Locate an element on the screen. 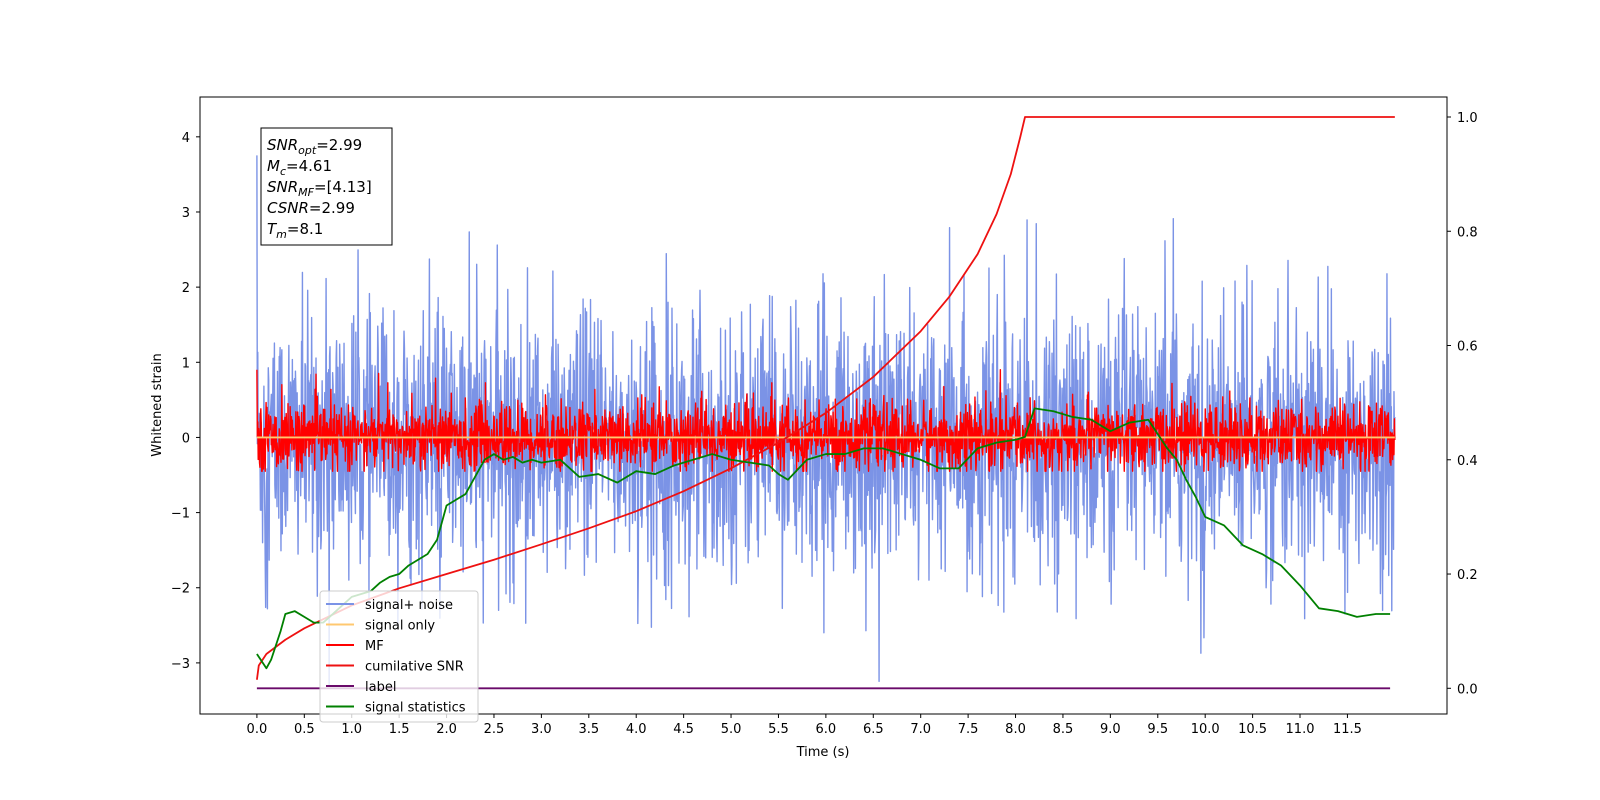  y2-tick-label: 0.8 is located at coordinates (1467, 232).